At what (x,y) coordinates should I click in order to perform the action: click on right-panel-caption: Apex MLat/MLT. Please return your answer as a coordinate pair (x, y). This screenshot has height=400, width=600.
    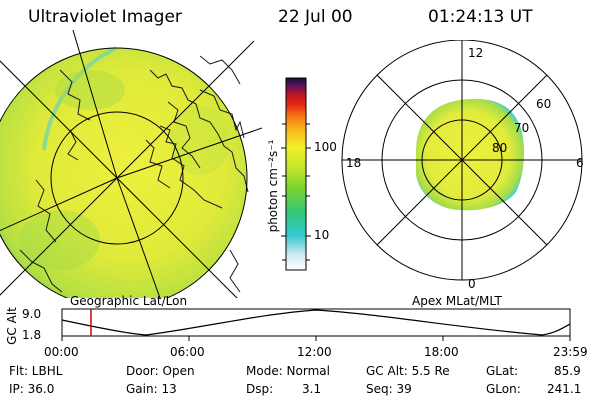
    Looking at the image, I should click on (457, 301).